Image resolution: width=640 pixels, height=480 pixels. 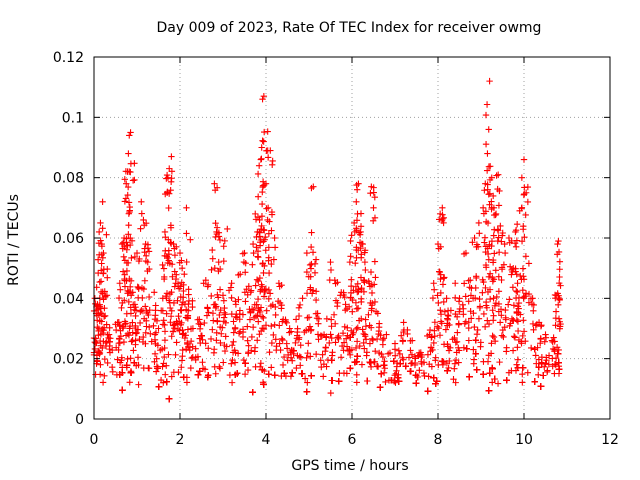 I want to click on y-tick-label: 0.04, so click(x=68, y=299).